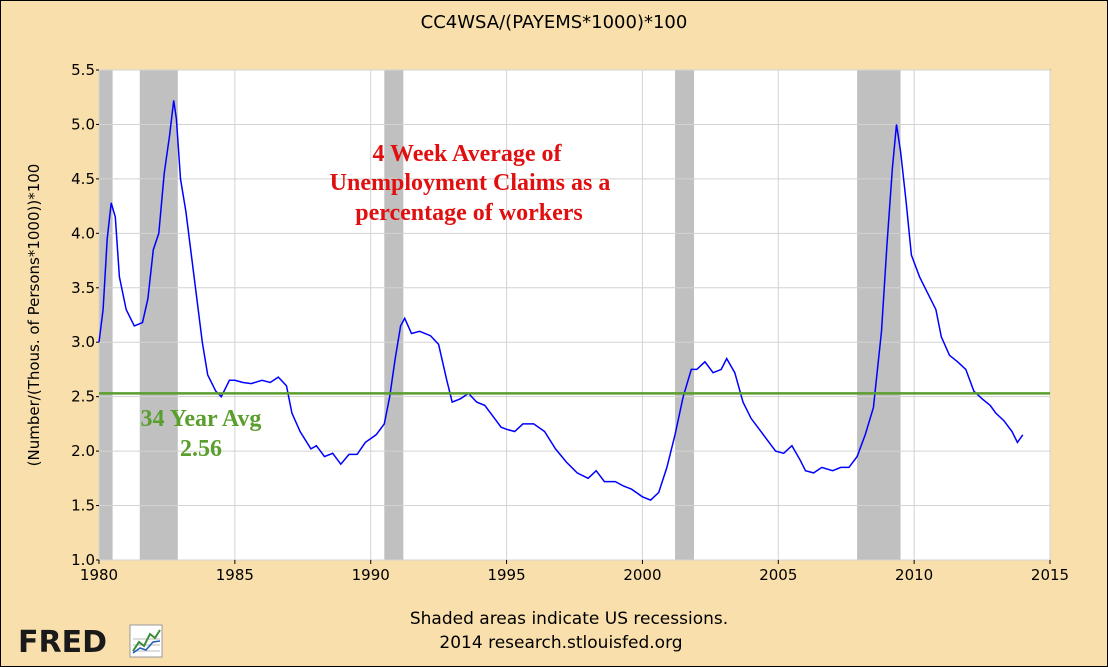 This screenshot has height=667, width=1108. What do you see at coordinates (1050, 575) in the screenshot?
I see `x-tick-label: 2015` at bounding box center [1050, 575].